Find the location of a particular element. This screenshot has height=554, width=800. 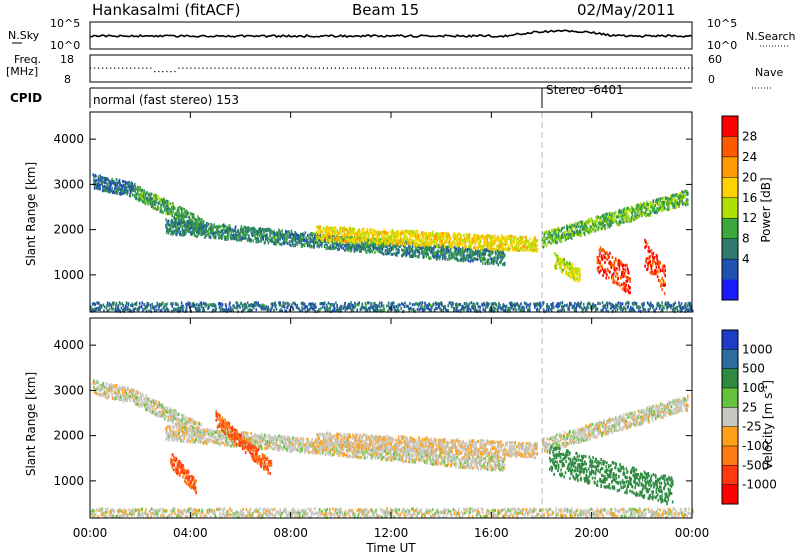

date-title: 02/May/2011 is located at coordinates (626, 10).